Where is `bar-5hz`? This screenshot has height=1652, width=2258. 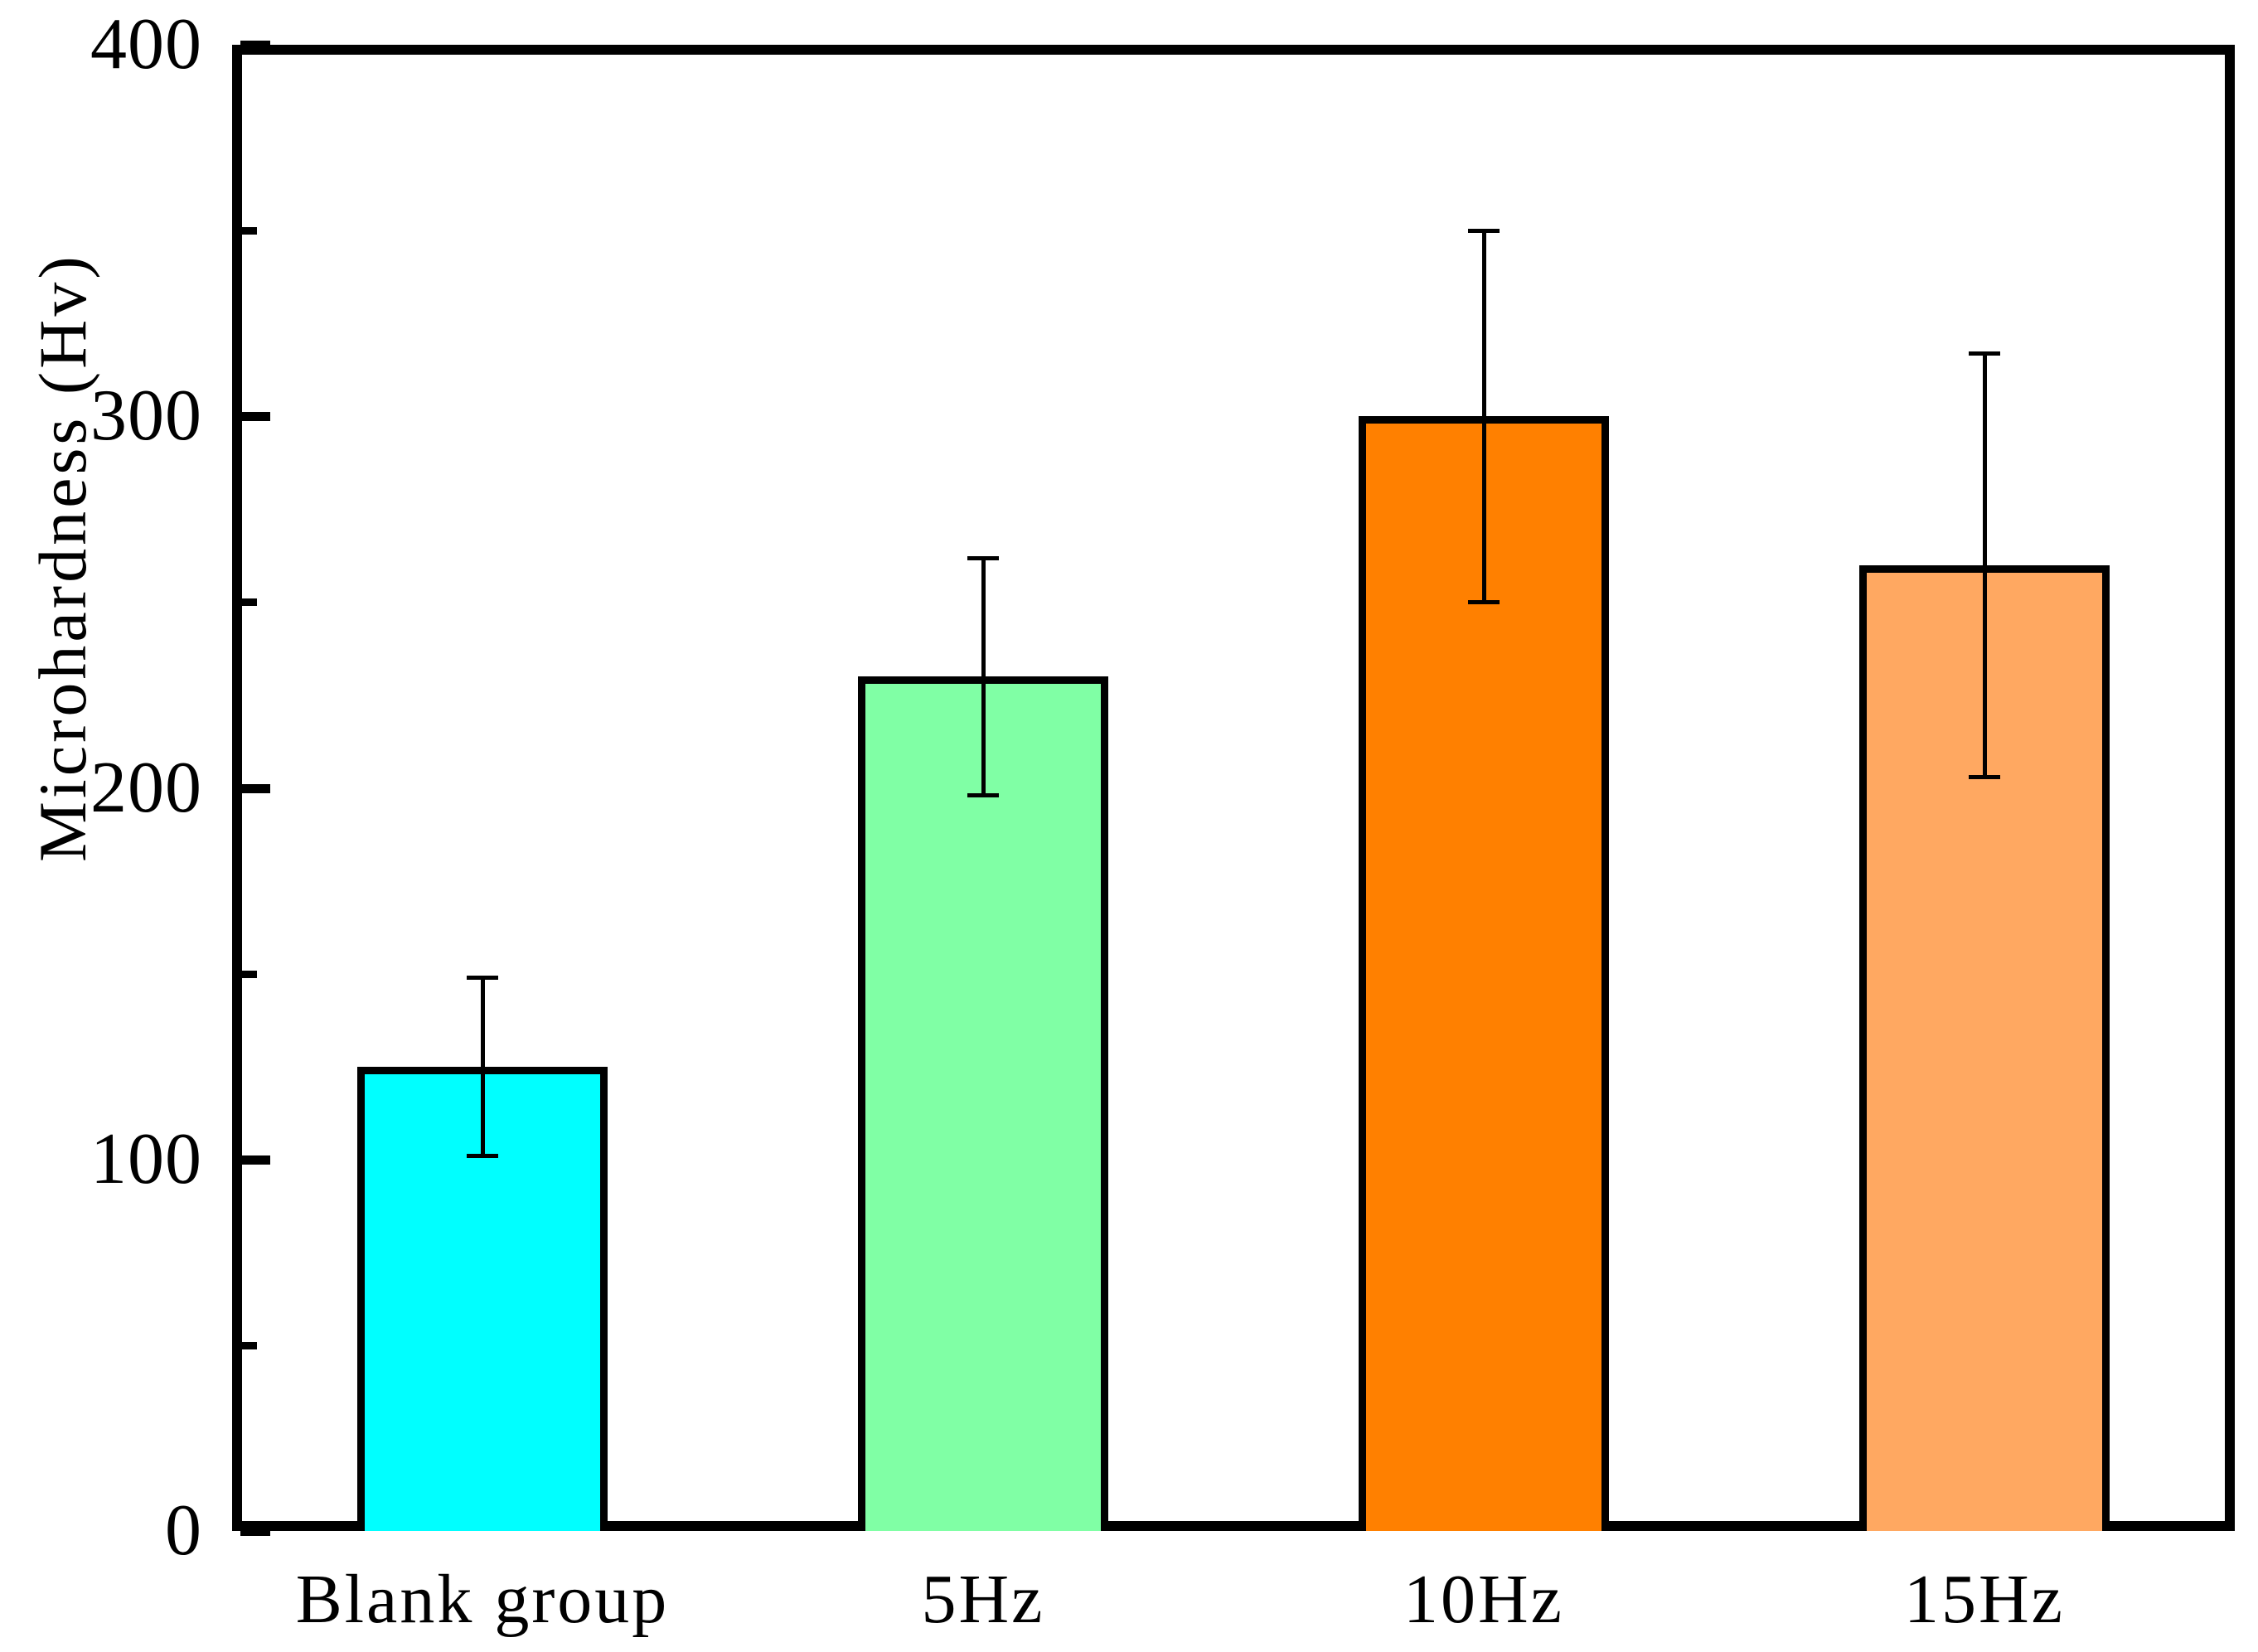 bar-5hz is located at coordinates (983, 1103).